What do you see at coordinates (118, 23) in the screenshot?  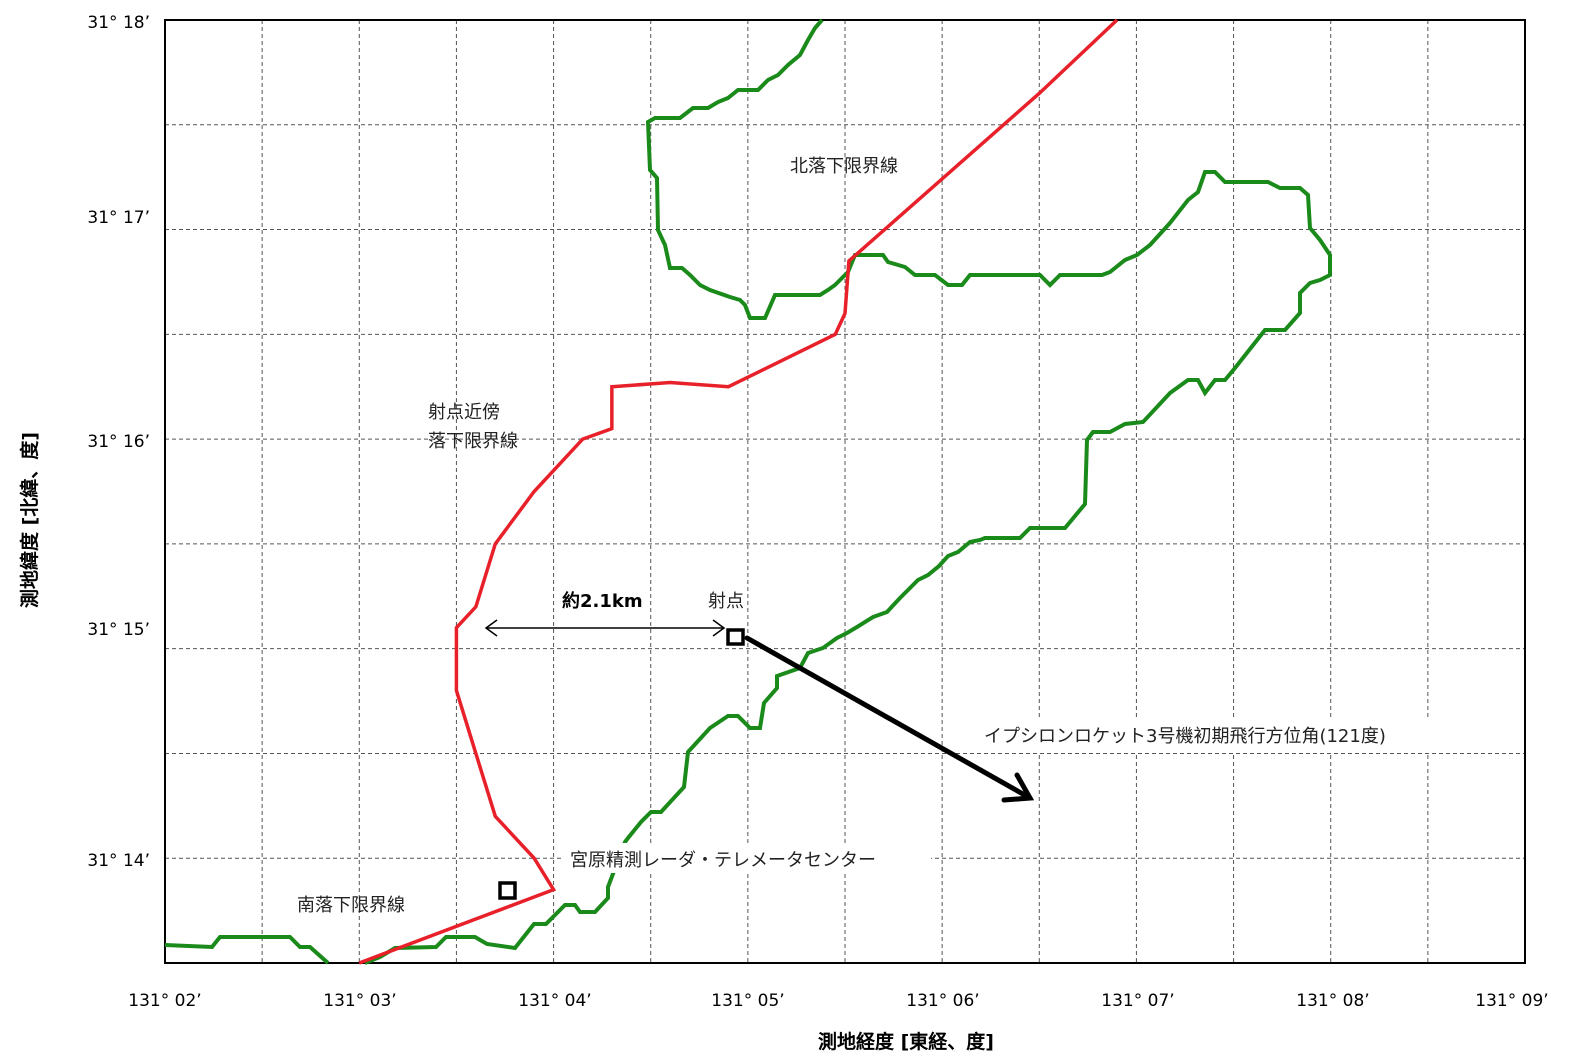 I see `y-tick-label: 31° 18’` at bounding box center [118, 23].